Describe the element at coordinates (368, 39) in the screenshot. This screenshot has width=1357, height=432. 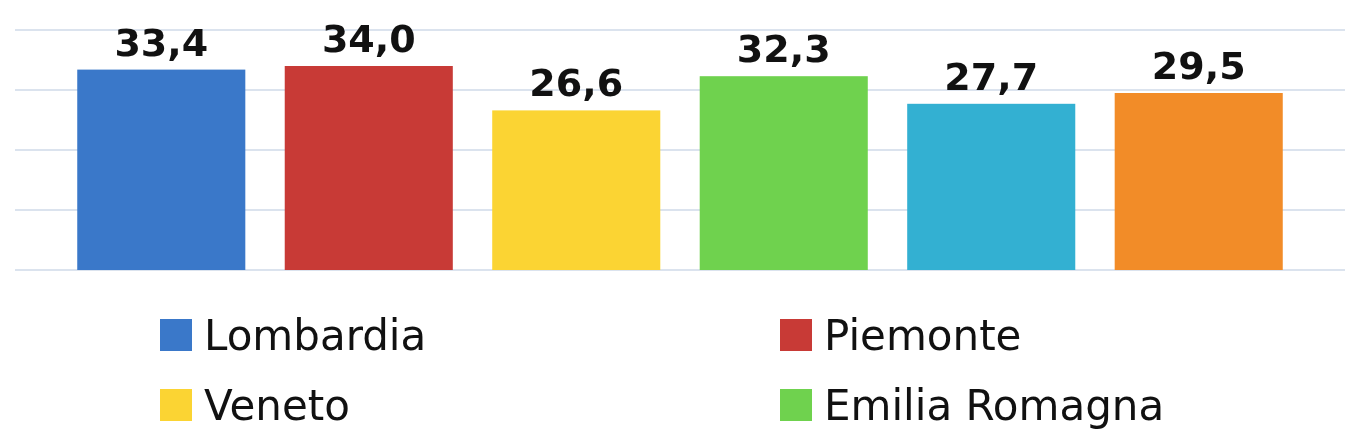
I see `data-label: 34,0` at that location.